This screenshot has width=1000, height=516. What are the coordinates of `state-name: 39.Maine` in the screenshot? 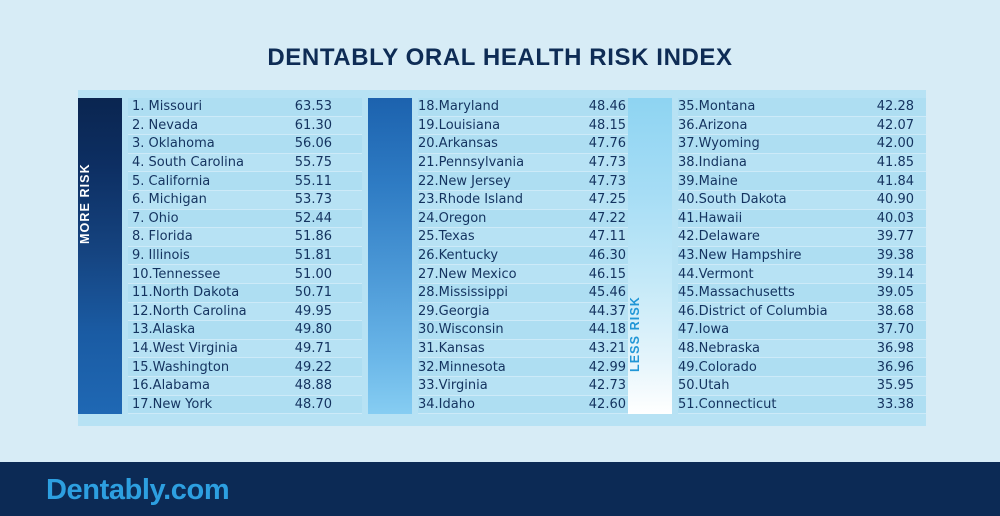 It's located at (708, 181).